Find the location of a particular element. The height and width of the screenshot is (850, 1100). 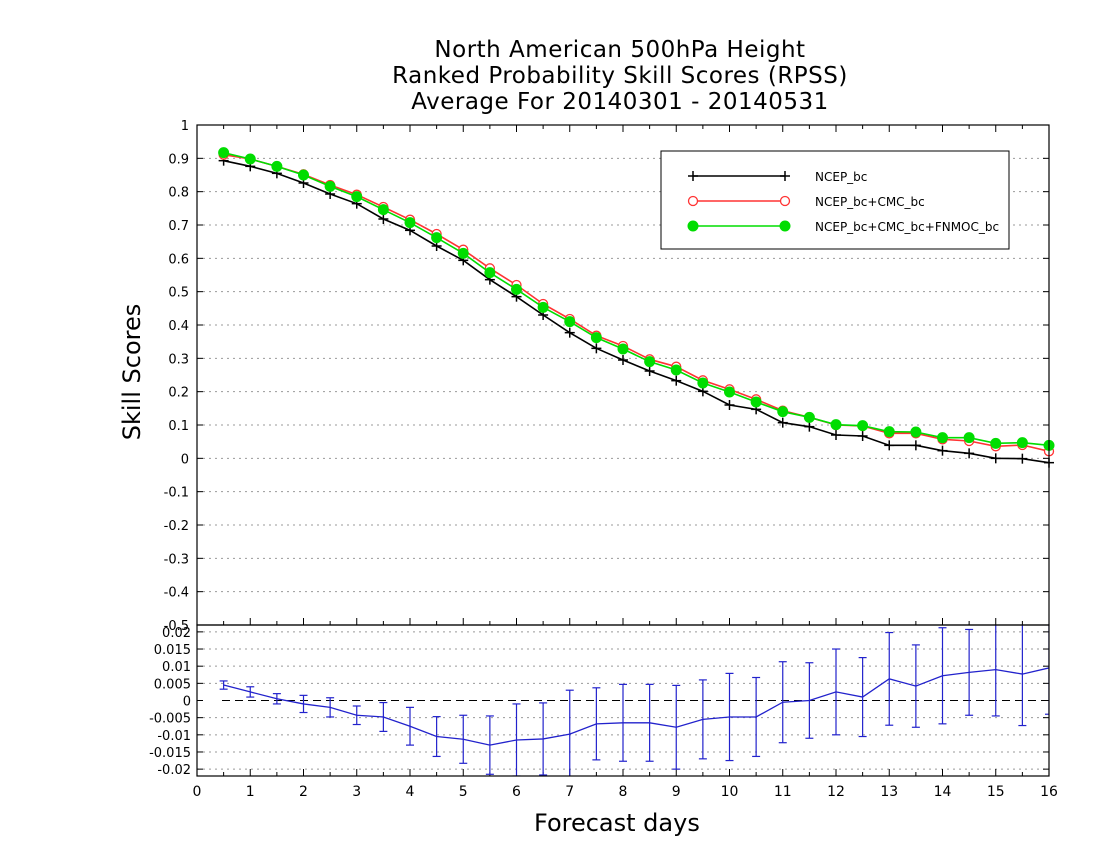

chart-title-line-3: Average For 20140301 - 20140531 is located at coordinates (620, 102).